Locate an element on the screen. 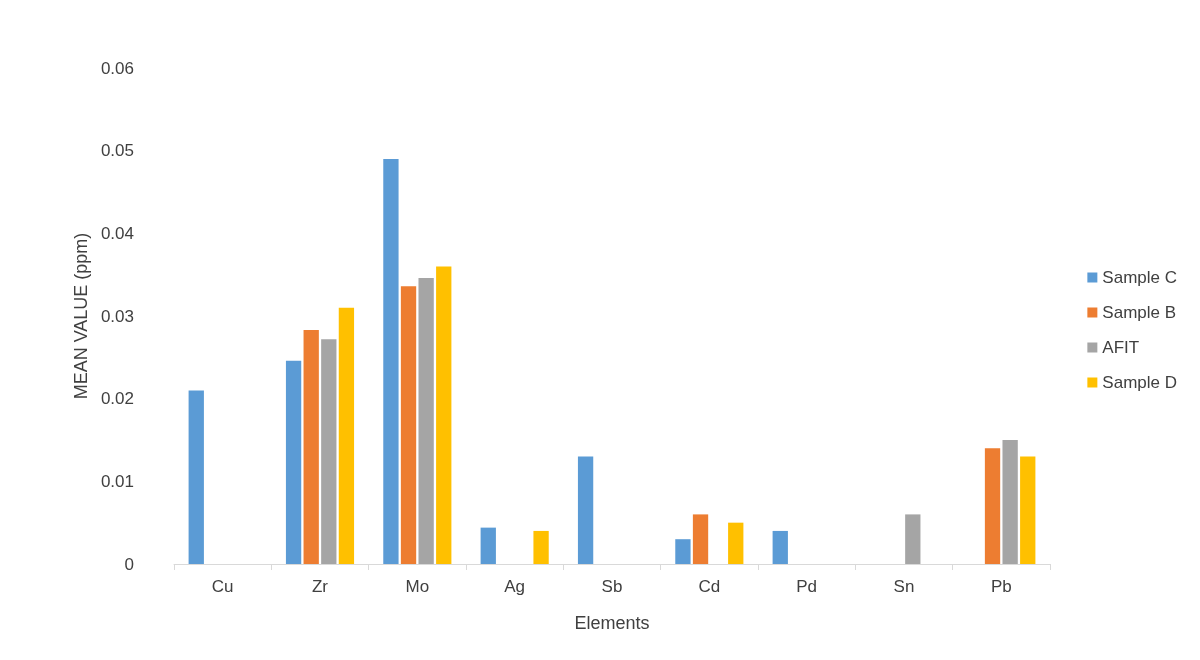  x-tick-label: Cd is located at coordinates (709, 586).